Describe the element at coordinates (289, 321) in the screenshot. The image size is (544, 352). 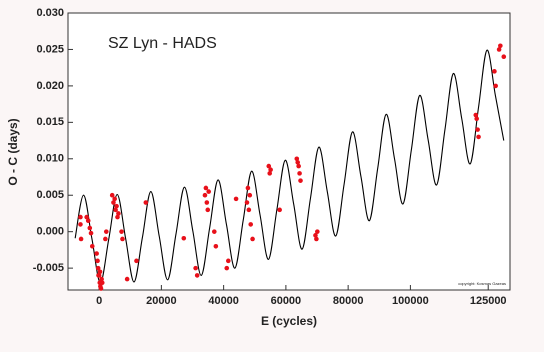
I see `x-axis-label: E (cycles)` at that location.